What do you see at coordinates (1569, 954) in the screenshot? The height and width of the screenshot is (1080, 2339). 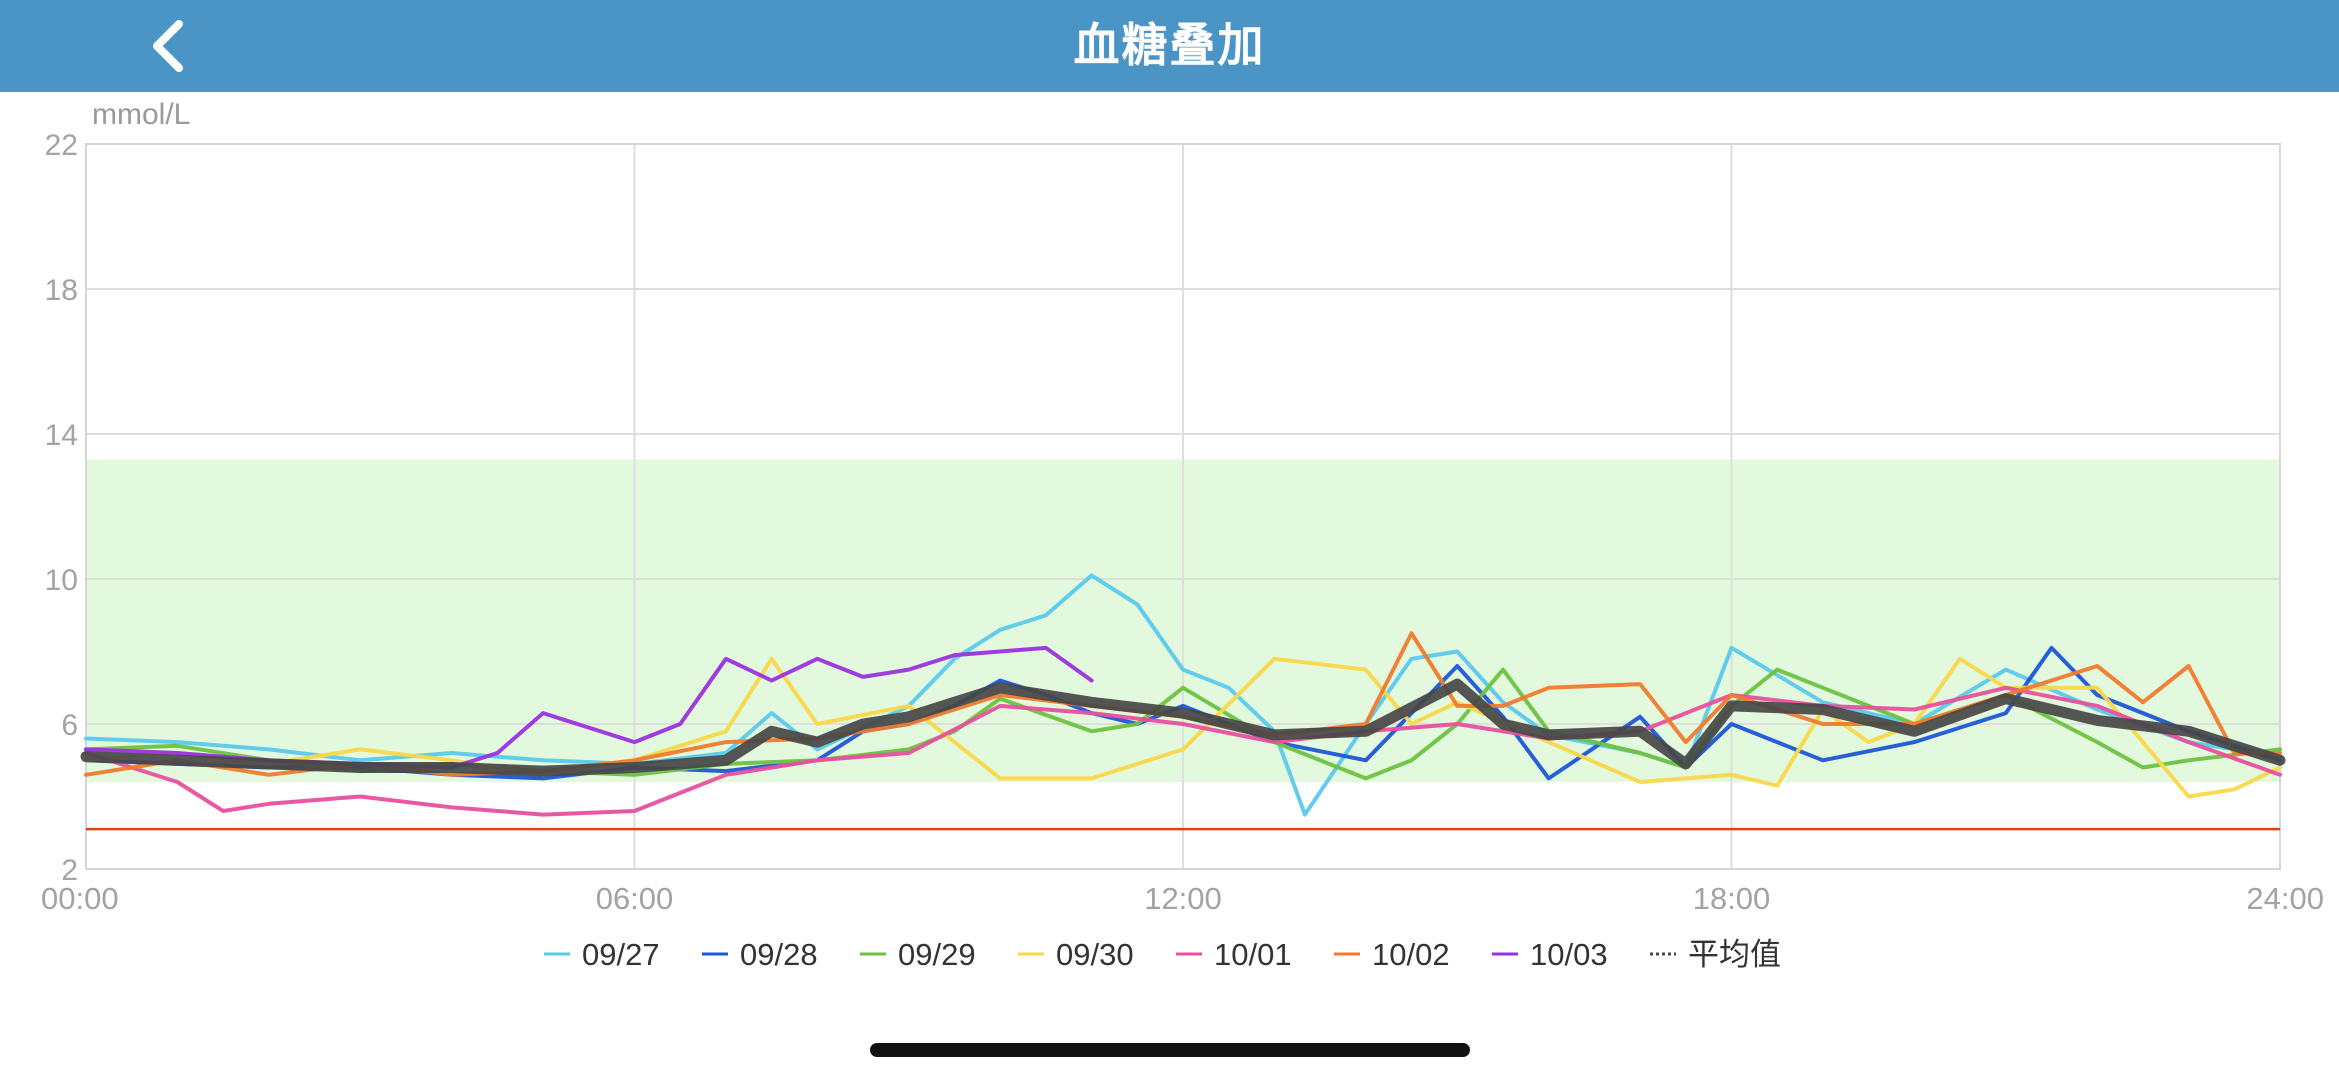 I see `legend-label: 10/03` at bounding box center [1569, 954].